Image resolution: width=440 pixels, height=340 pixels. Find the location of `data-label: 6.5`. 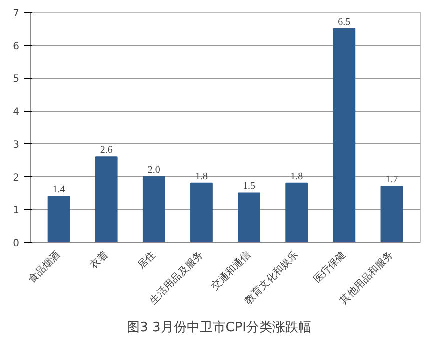

data-label: 6.5 is located at coordinates (344, 22).